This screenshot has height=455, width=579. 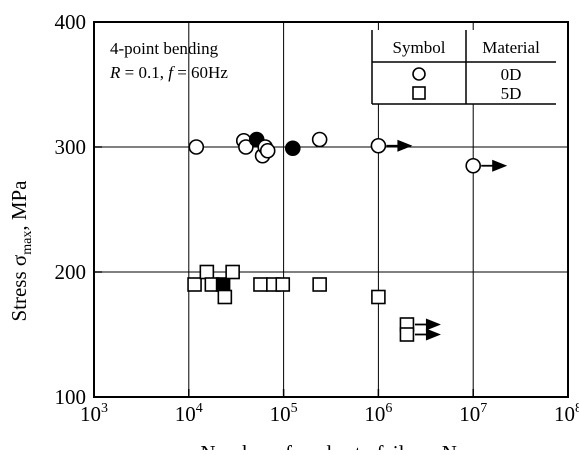 I want to click on legend-box, so click(x=463, y=67).